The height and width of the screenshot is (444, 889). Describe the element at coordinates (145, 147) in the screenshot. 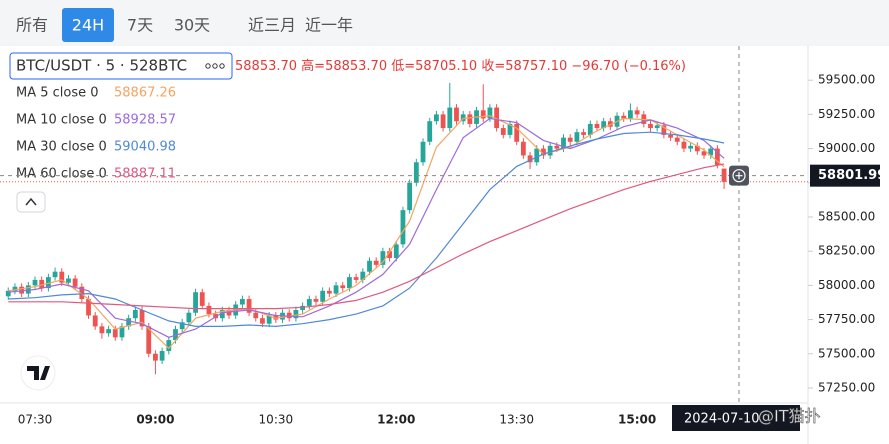

I see `legend-value: 59040.98` at that location.